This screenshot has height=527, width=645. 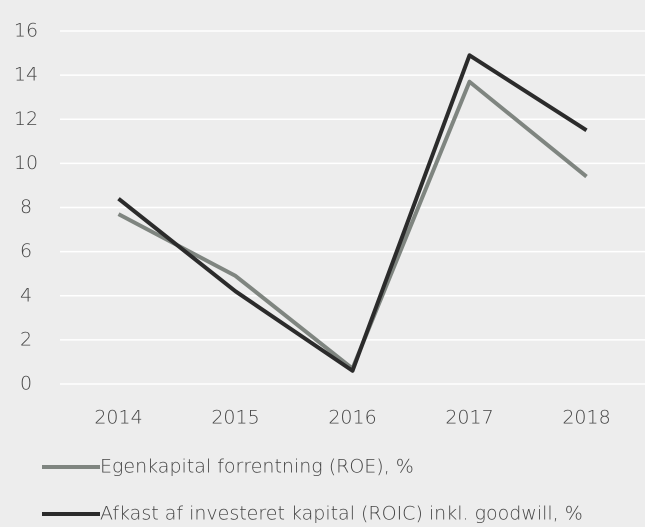 What do you see at coordinates (26, 384) in the screenshot?
I see `y-tick-label: 0` at bounding box center [26, 384].